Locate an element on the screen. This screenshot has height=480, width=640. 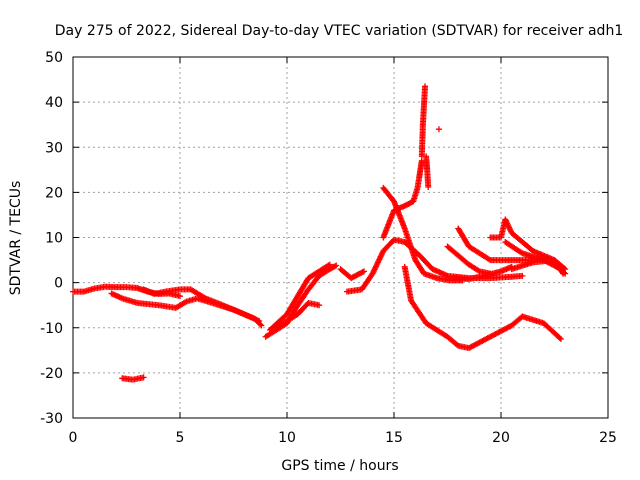
x-tick-label: 10 is located at coordinates (287, 438).